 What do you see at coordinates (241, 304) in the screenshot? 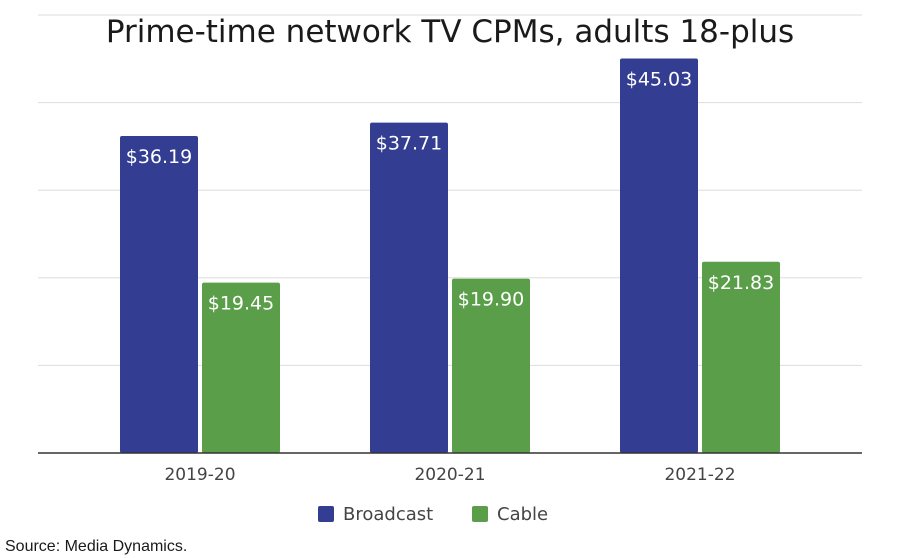
I see `data-label-cable-2019-20: $19.45` at bounding box center [241, 304].